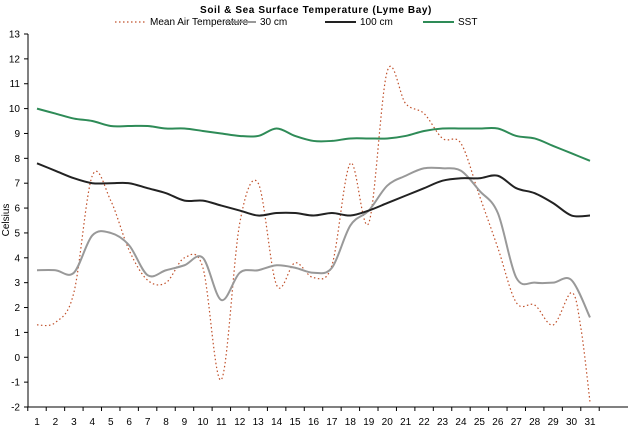 This screenshot has width=636, height=431. What do you see at coordinates (199, 22) in the screenshot?
I see `legend-label: Mean Air Temperature` at bounding box center [199, 22].